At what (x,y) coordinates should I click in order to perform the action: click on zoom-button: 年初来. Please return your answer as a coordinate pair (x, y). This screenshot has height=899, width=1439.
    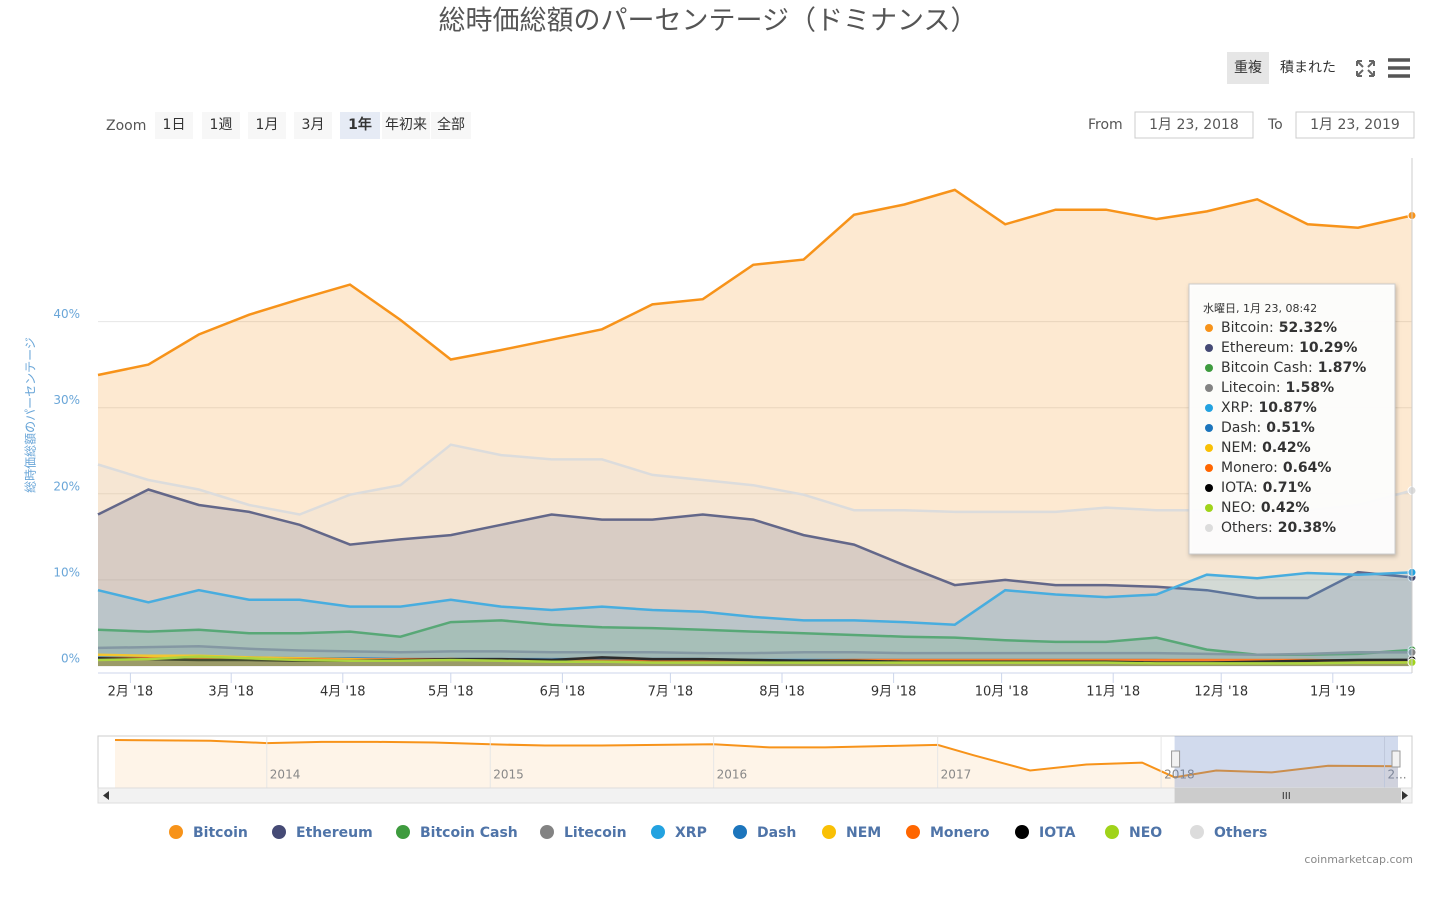
    Looking at the image, I should click on (406, 124).